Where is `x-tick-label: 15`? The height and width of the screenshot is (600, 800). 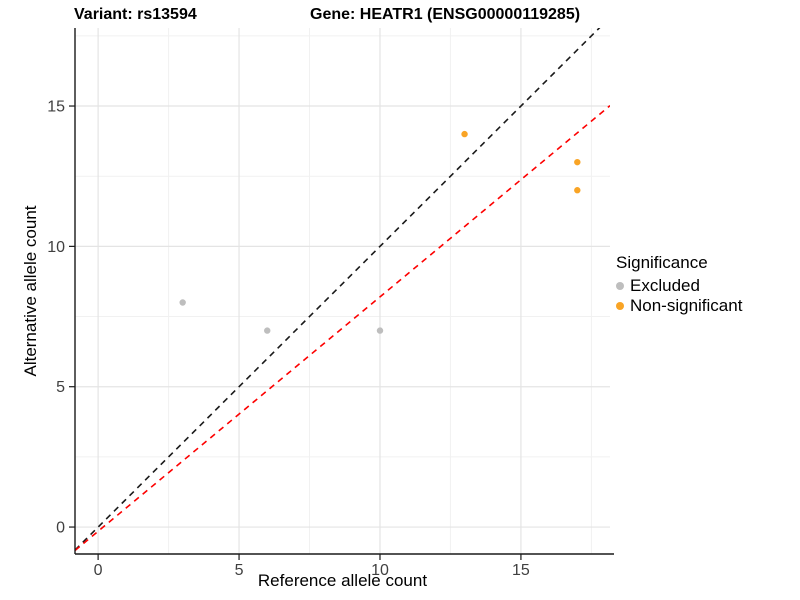 x-tick-label: 15 is located at coordinates (521, 570).